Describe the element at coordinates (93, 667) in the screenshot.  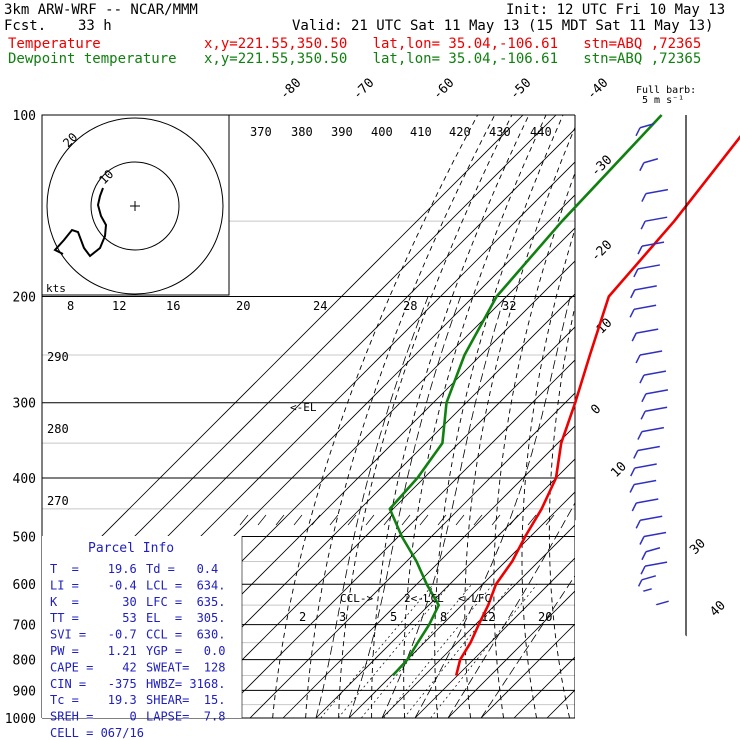
I see `parcel-row-left: CAPE = 42` at that location.